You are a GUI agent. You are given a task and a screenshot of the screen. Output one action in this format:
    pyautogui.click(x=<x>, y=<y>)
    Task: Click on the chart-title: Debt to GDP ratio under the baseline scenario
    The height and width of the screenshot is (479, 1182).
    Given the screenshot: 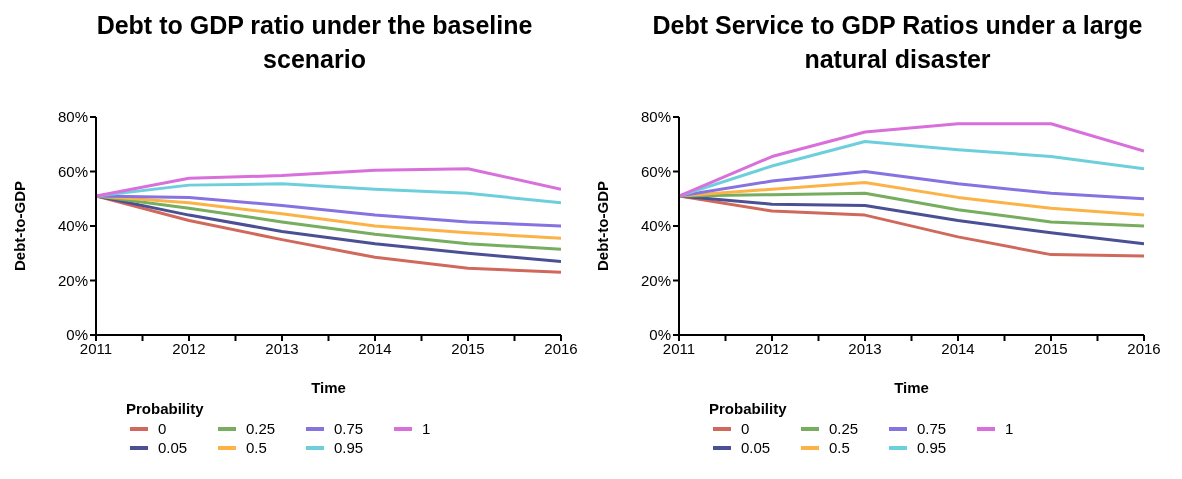 What is the action you would take?
    pyautogui.click(x=314, y=42)
    